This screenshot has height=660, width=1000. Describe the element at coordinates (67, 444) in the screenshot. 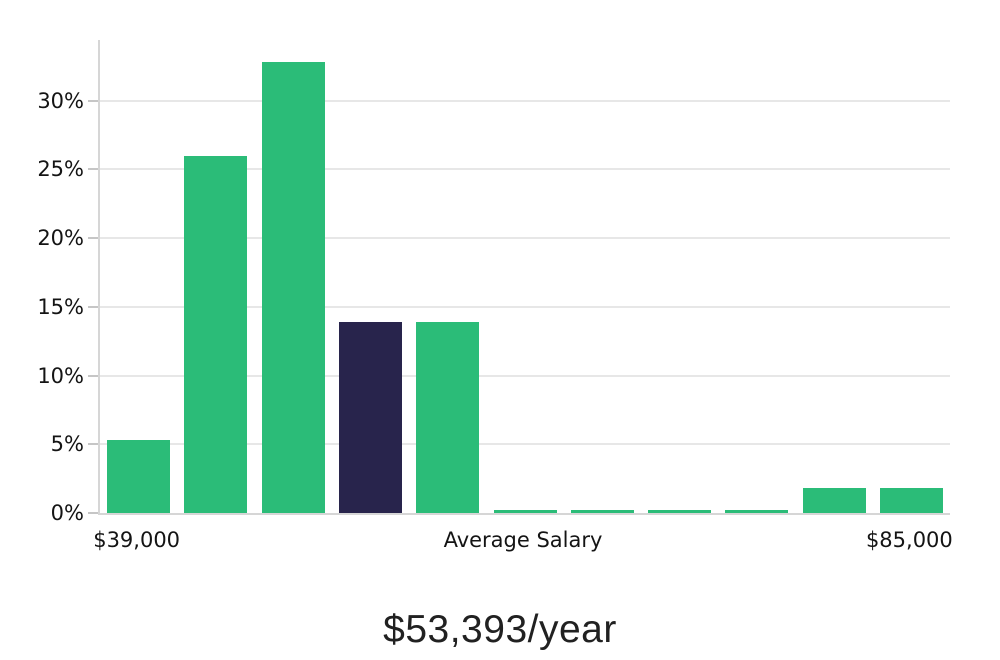

I see `y-axis-tick-label: 5%` at that location.